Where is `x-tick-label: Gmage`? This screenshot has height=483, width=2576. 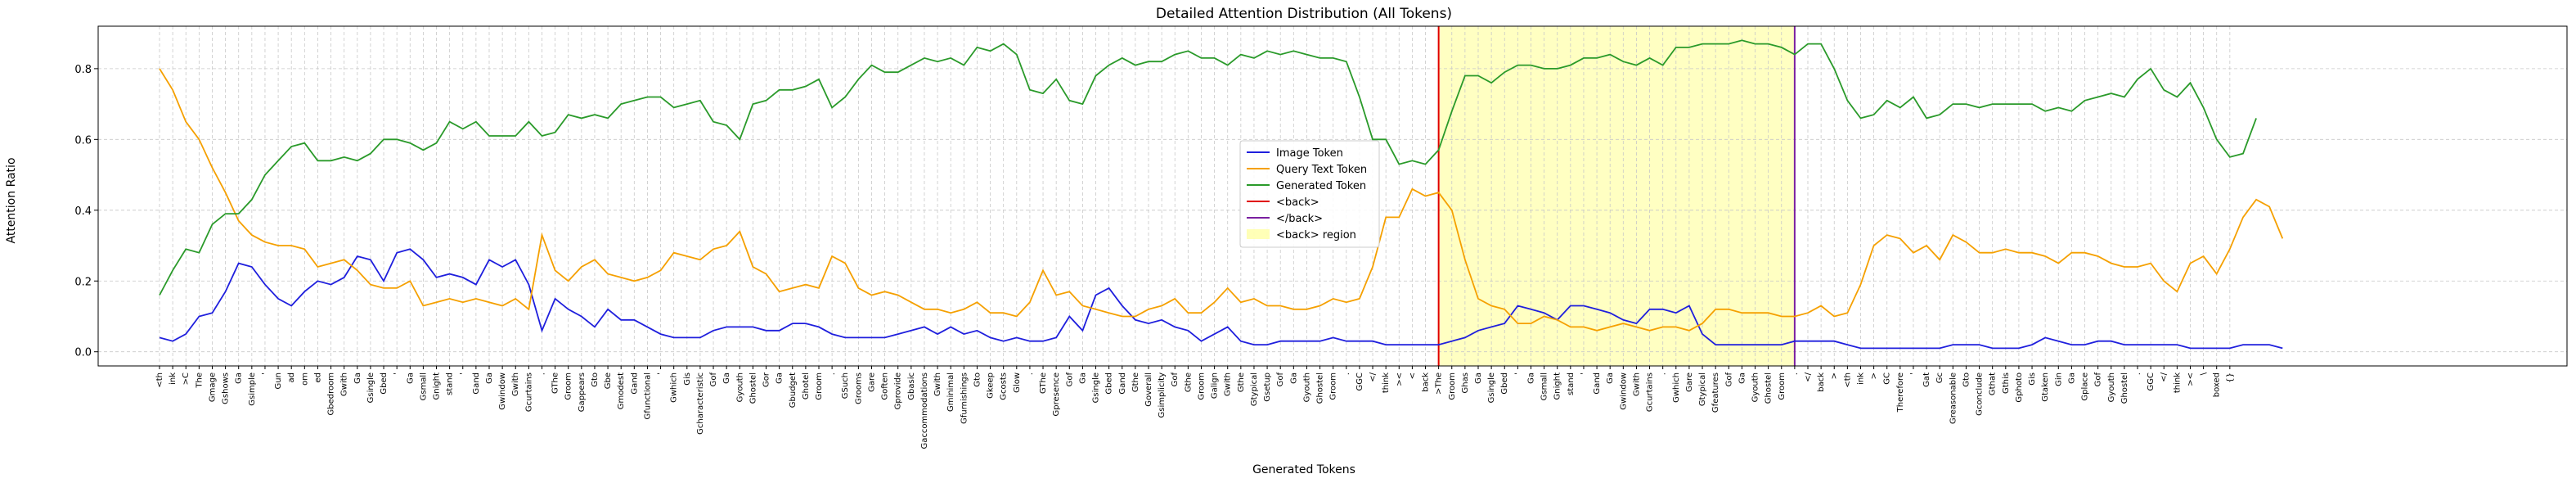
x-tick-label: Gmage is located at coordinates (212, 387).